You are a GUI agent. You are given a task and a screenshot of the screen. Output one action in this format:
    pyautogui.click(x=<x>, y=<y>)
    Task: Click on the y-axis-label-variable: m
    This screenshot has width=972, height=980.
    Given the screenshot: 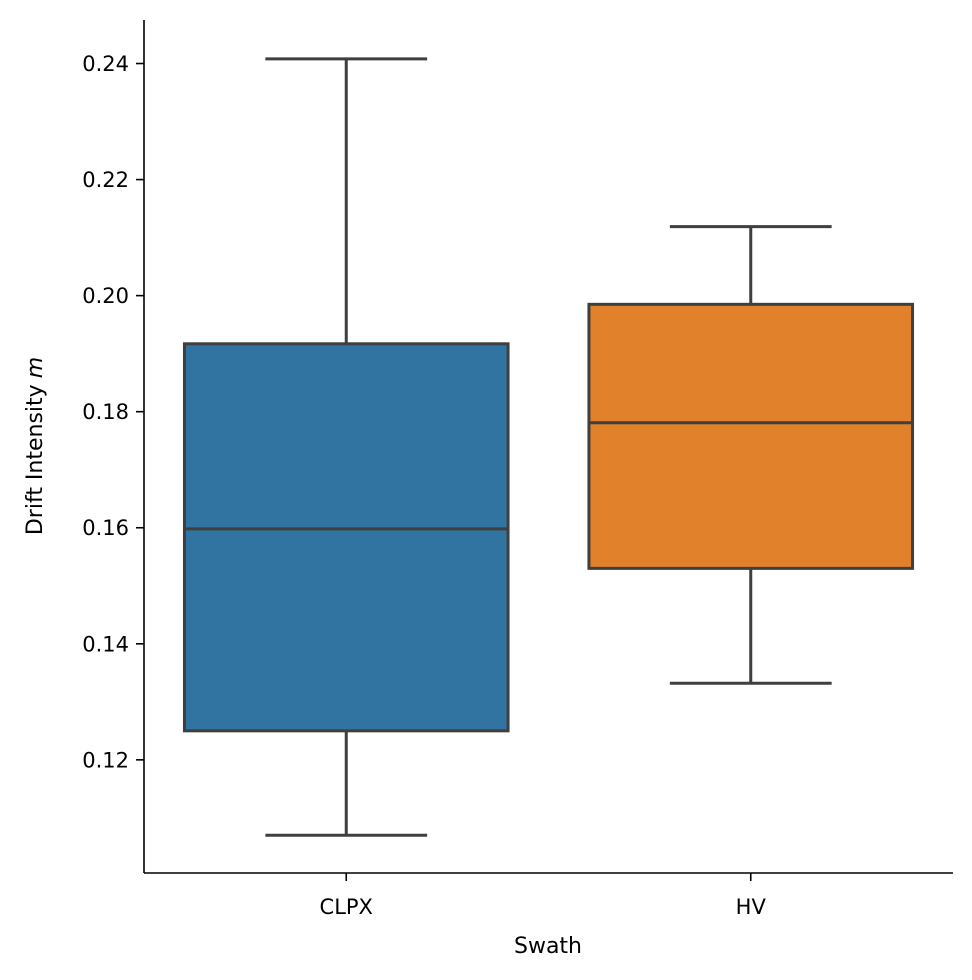 What is the action you would take?
    pyautogui.click(x=35, y=367)
    